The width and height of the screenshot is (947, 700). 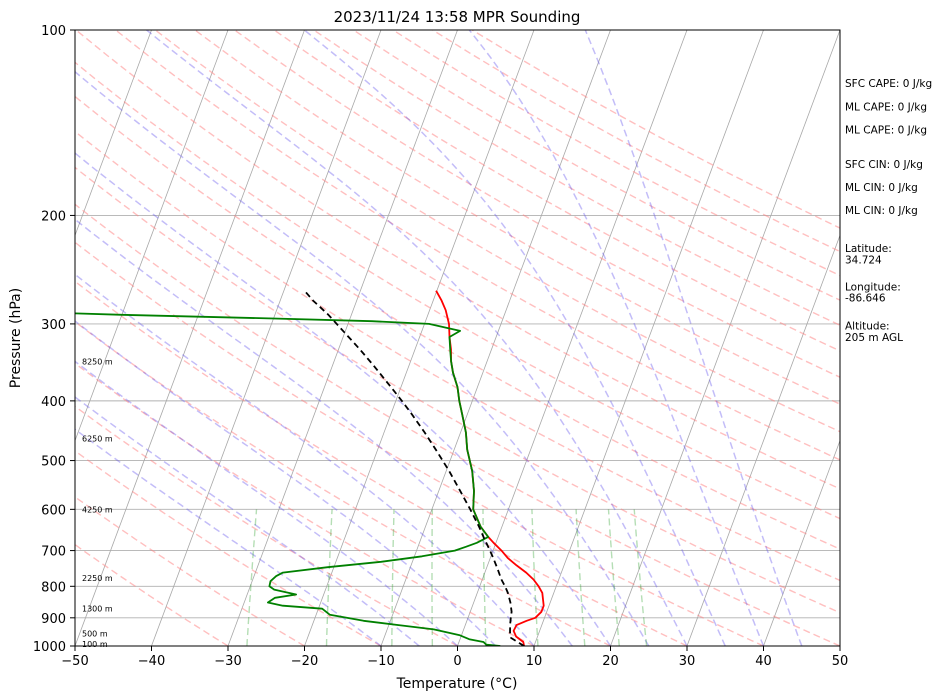 I want to click on height-label: 1300 m, so click(x=97, y=609).